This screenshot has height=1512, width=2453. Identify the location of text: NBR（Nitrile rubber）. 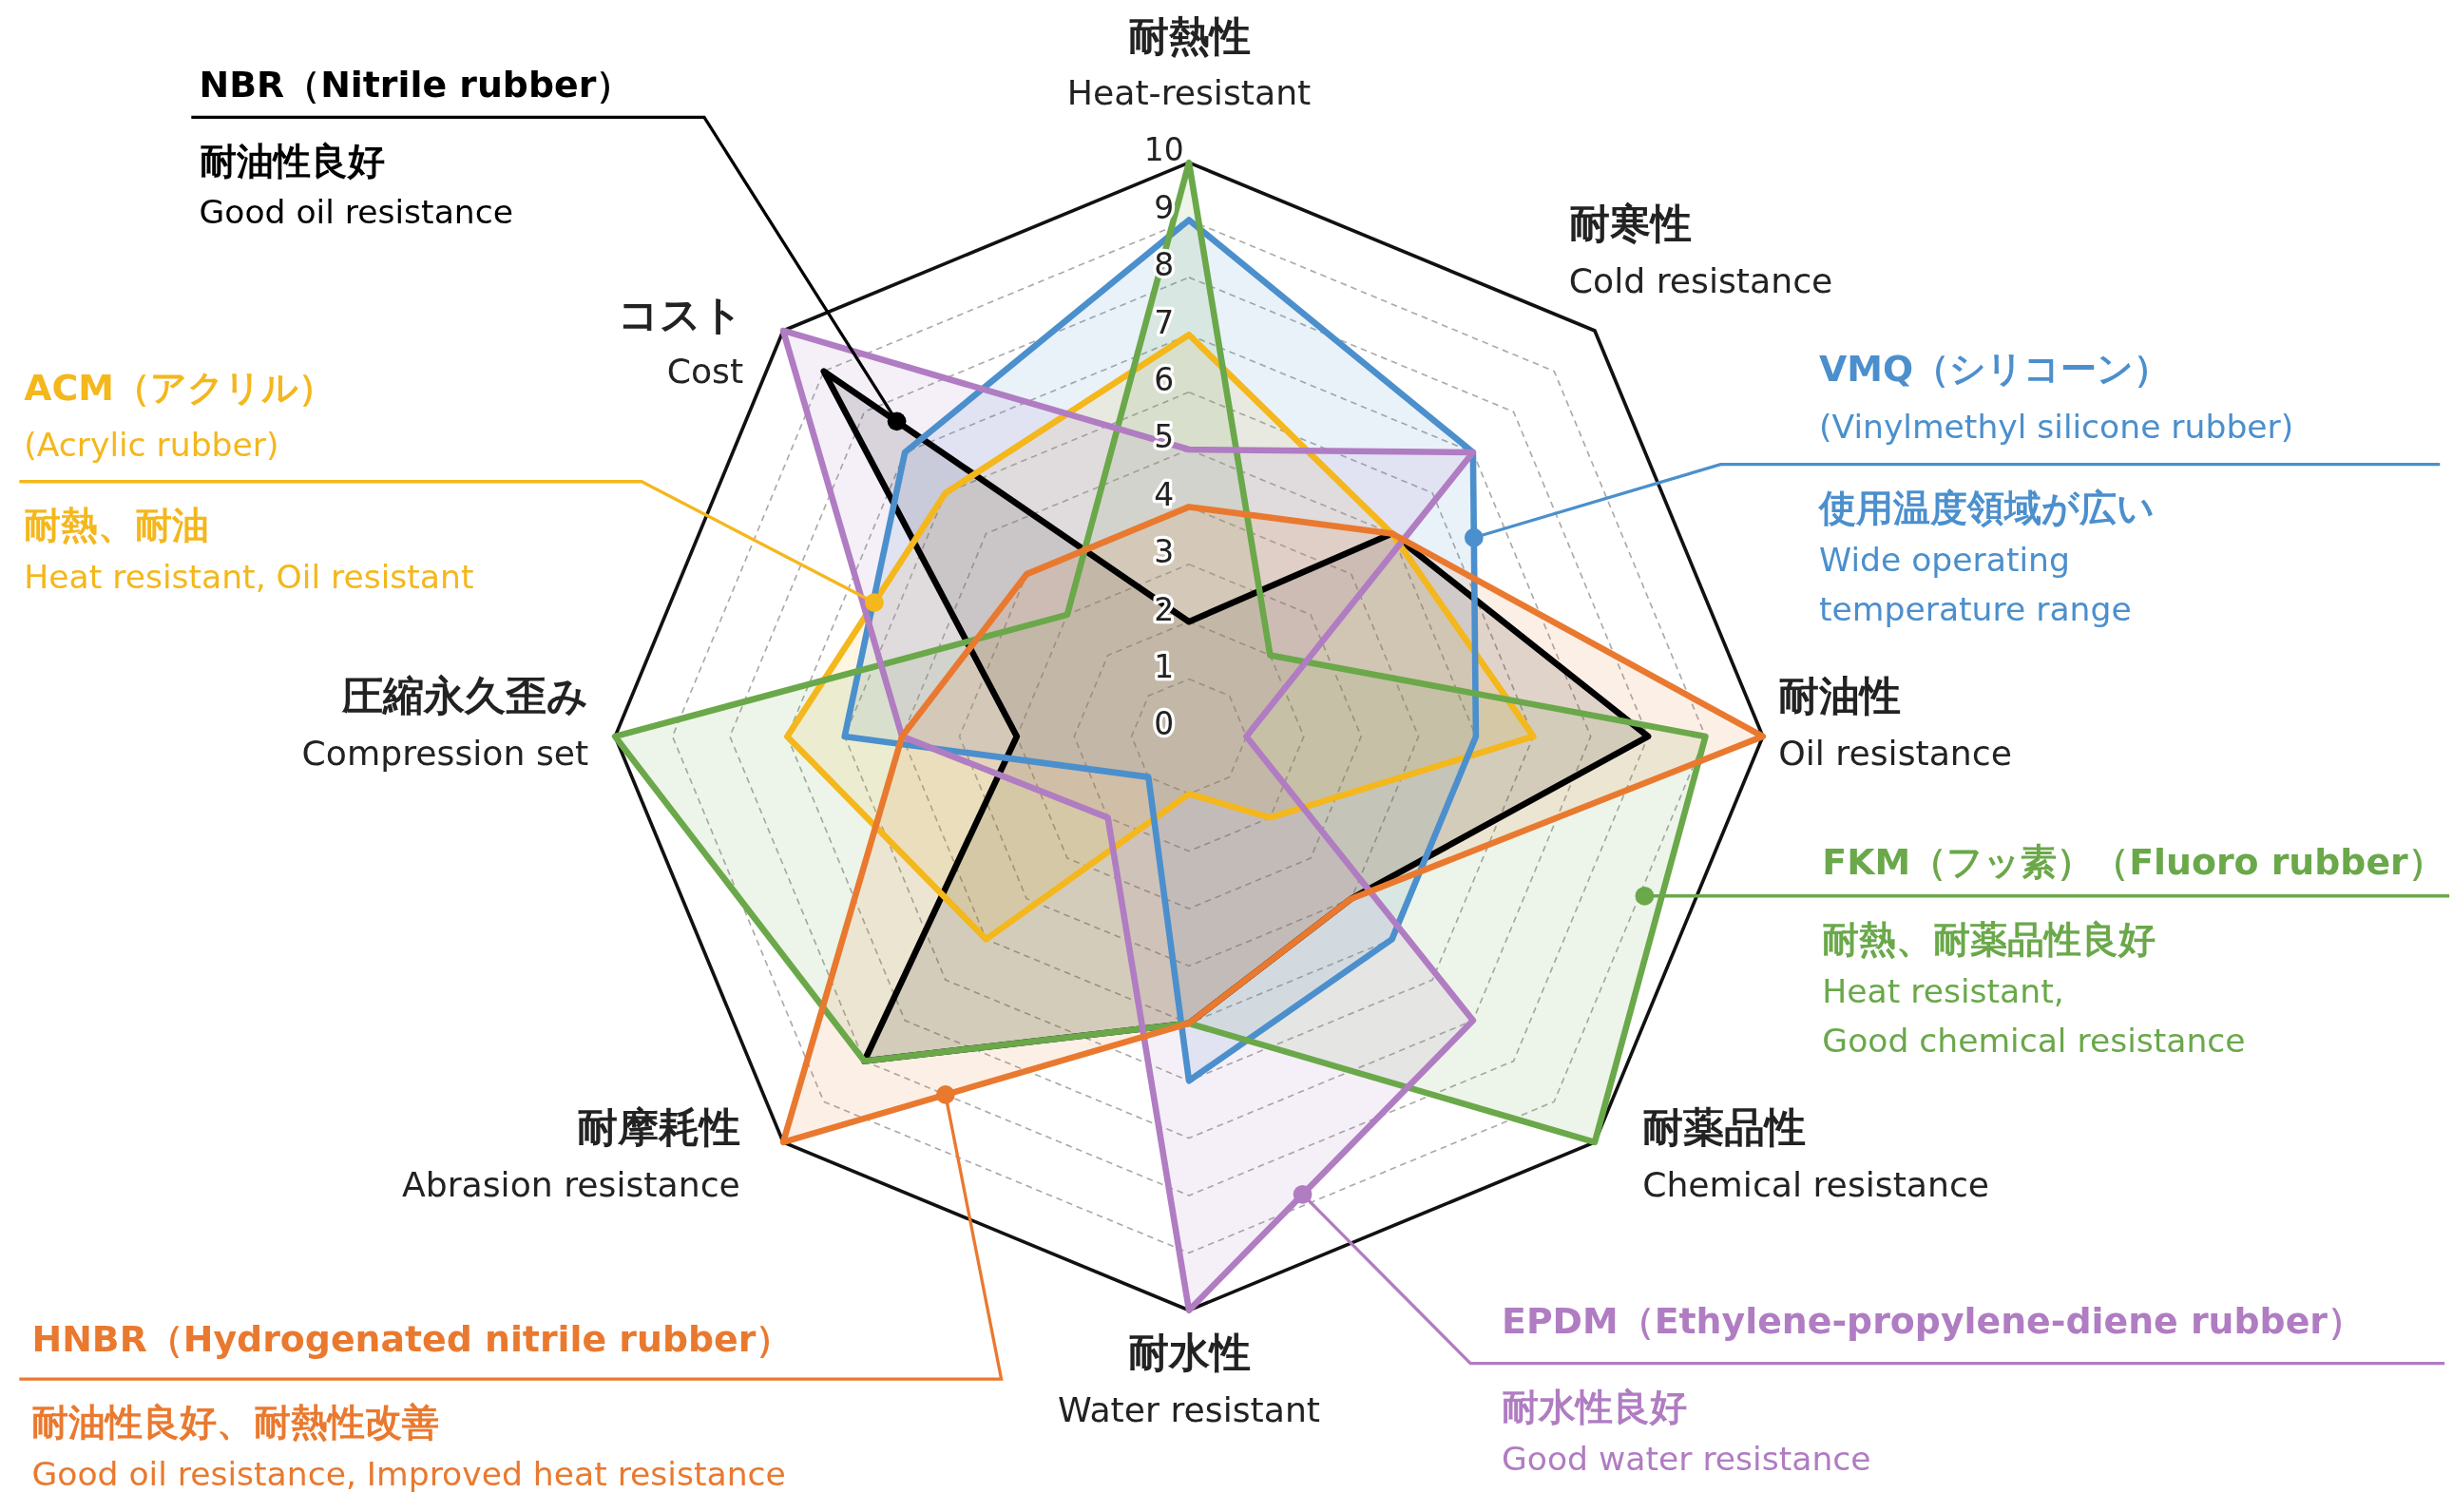
(416, 85).